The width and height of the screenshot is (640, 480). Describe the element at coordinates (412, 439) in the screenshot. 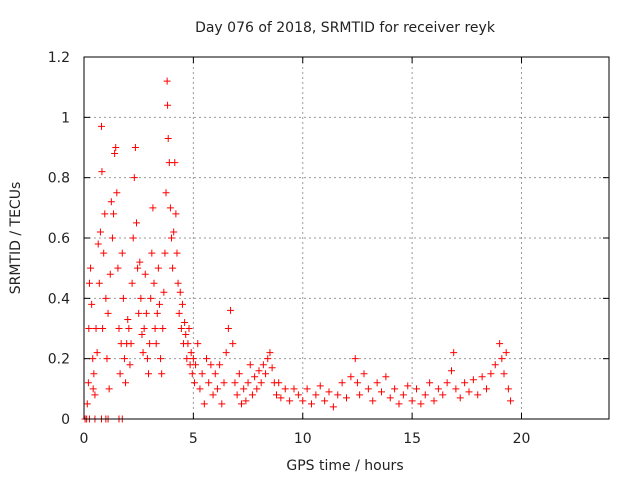

I see `x-tick-label: 15` at that location.